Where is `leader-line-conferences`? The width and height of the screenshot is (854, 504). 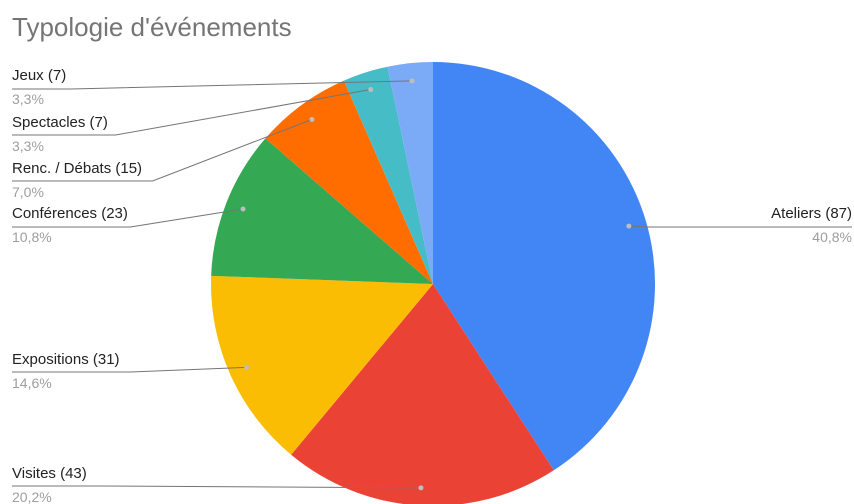
leader-line-conferences is located at coordinates (128, 218).